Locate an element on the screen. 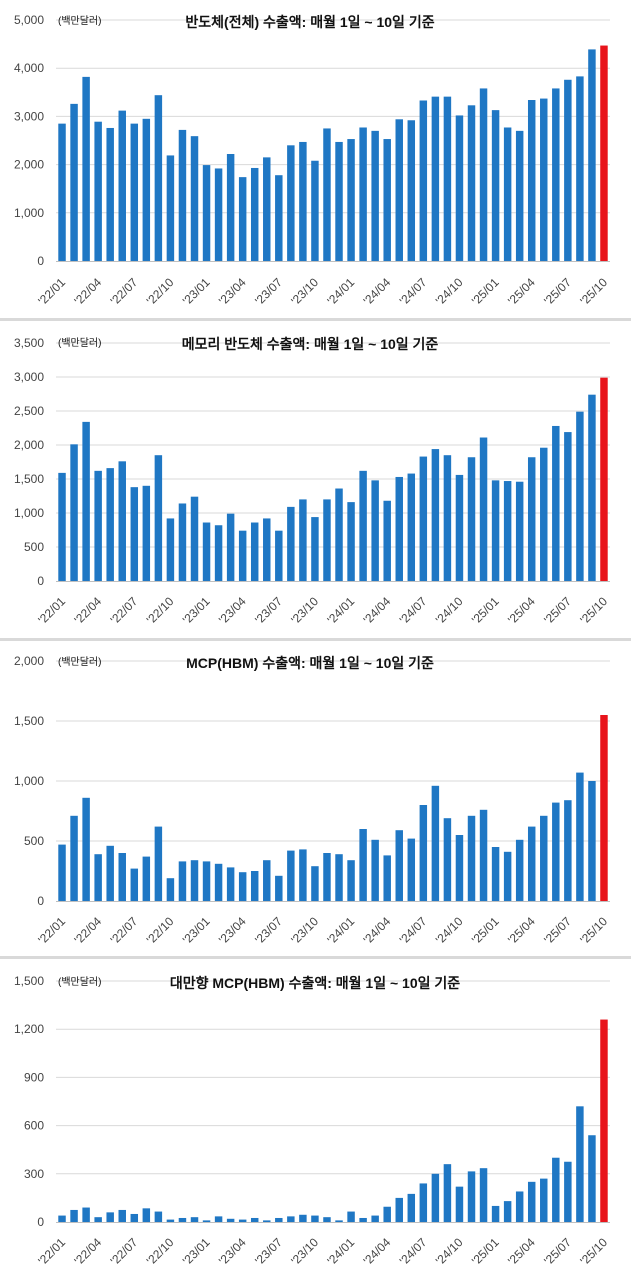 This screenshot has width=631, height=1280. y-tick-label: 1,000 is located at coordinates (29, 213).